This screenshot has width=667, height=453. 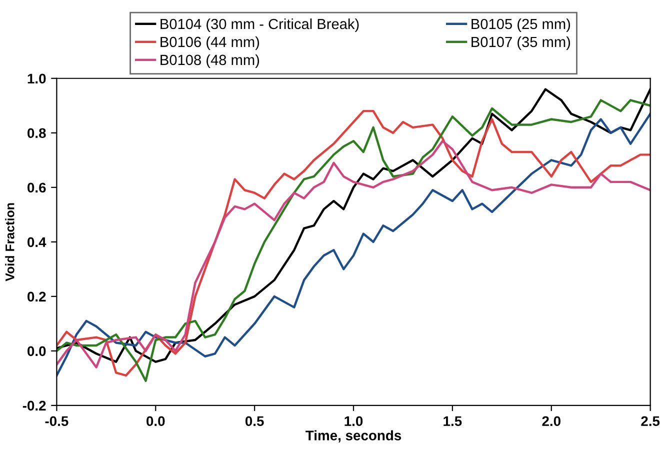 I want to click on y-tick-label: 0.2, so click(x=37, y=297).